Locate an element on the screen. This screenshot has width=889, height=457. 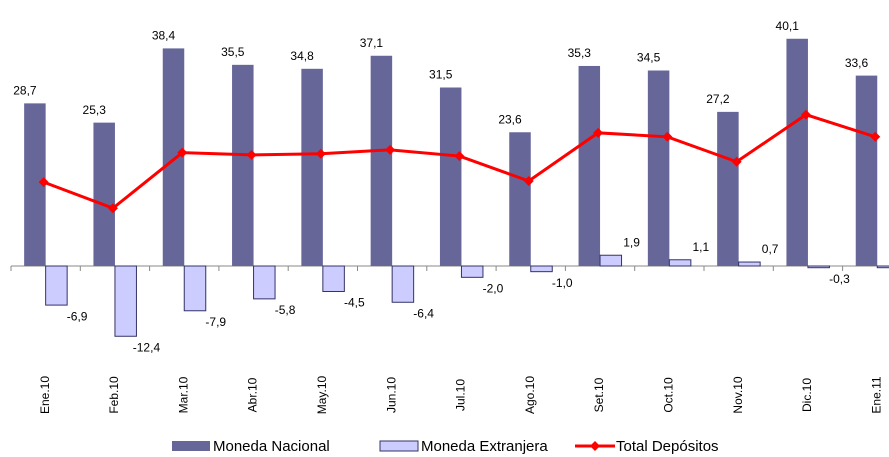
x-tick-label: Set.10 is located at coordinates (599, 394).